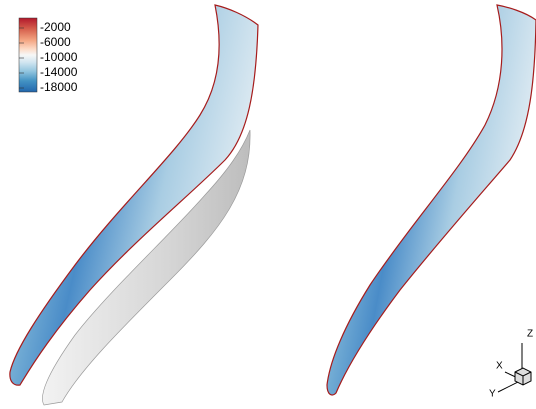  I want to click on axis-cube-edge, so click(523, 378).